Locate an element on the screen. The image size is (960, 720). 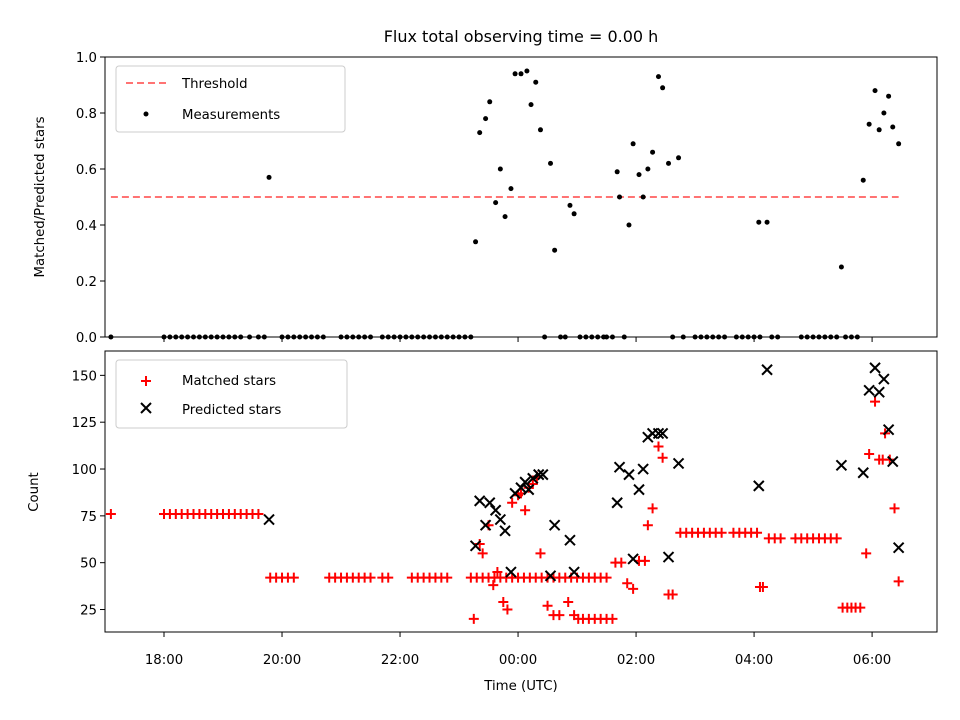
x-tick-label: 02:00 is located at coordinates (636, 660).